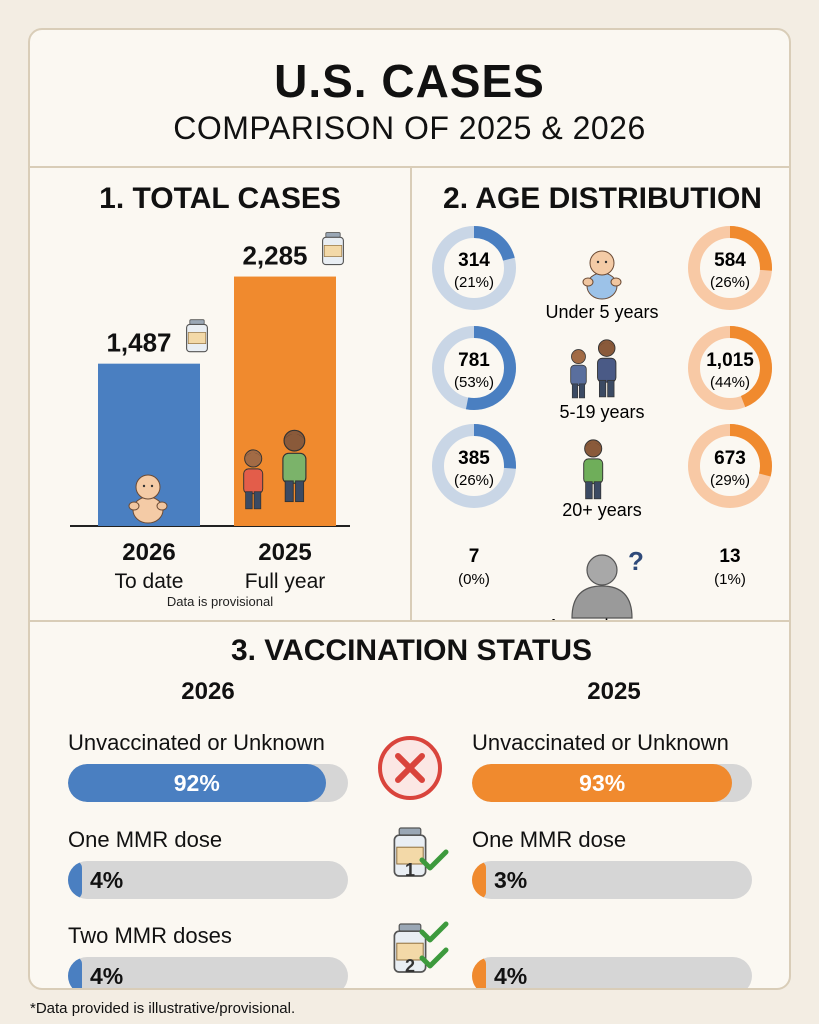  Describe the element at coordinates (107, 880) in the screenshot. I see `vacc-bar-value-2026-row-1: 4%` at that location.